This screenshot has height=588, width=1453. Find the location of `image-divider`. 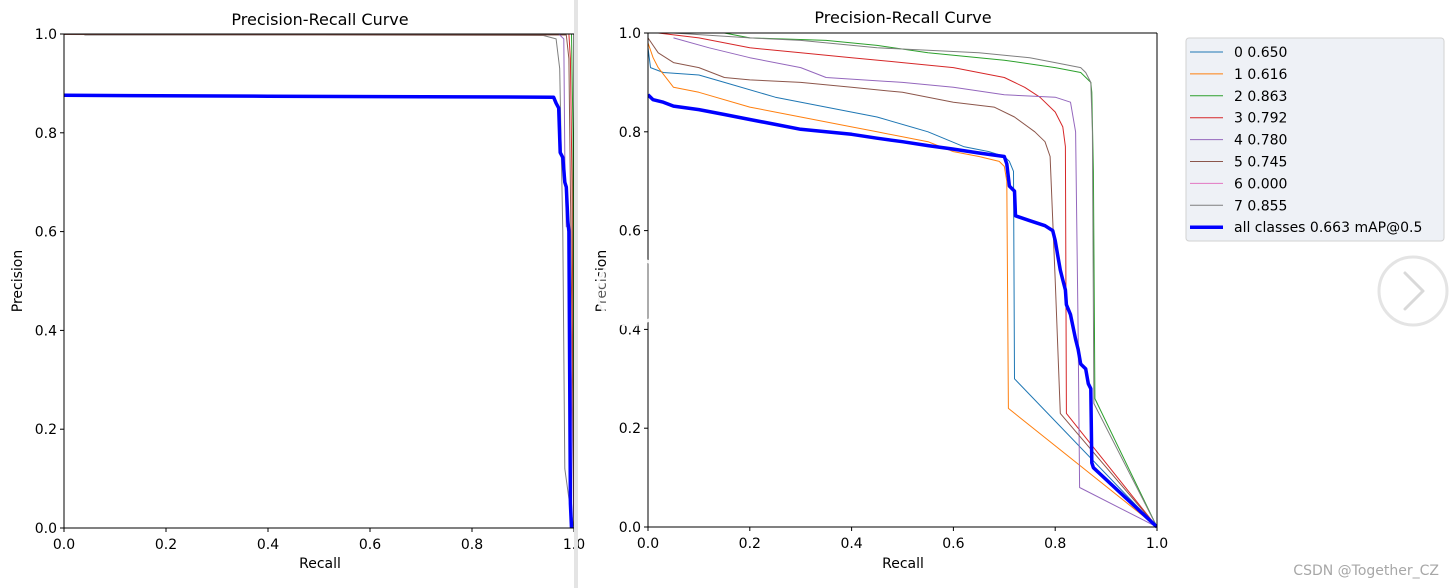

image-divider is located at coordinates (576, 294).